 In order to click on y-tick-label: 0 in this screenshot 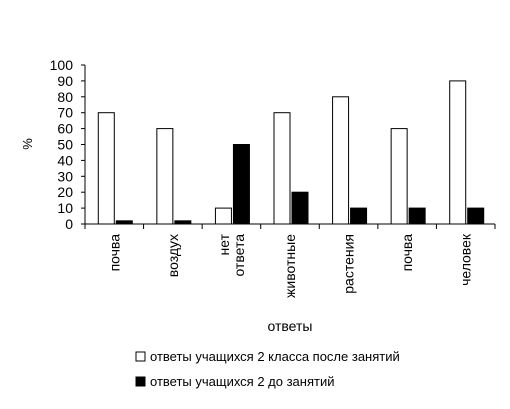, I will do `click(69, 224)`.